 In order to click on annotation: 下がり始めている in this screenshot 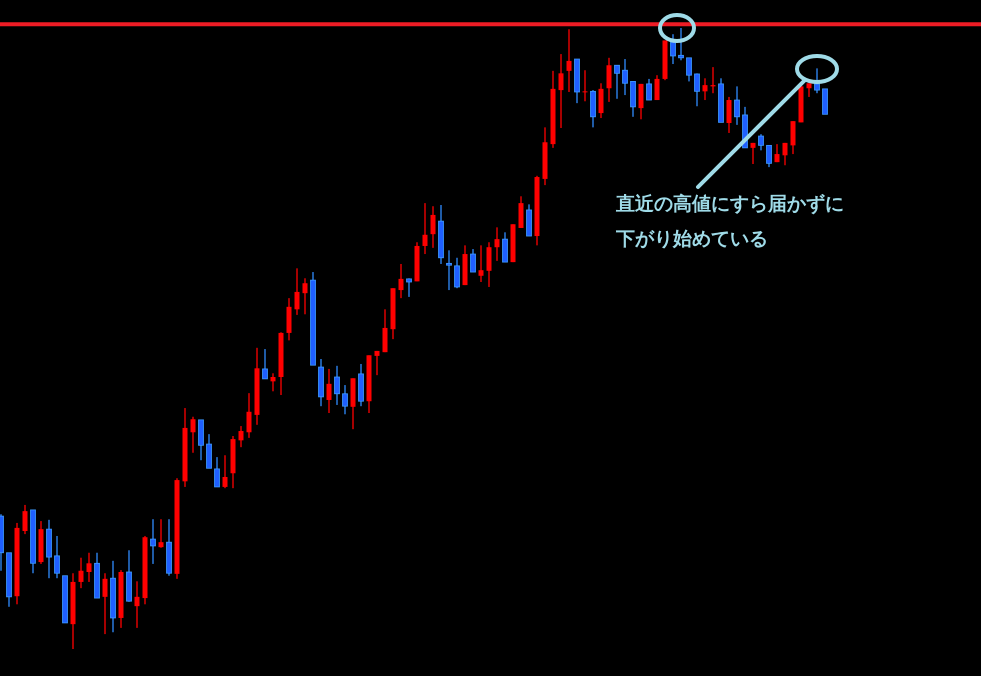, I will do `click(691, 239)`.